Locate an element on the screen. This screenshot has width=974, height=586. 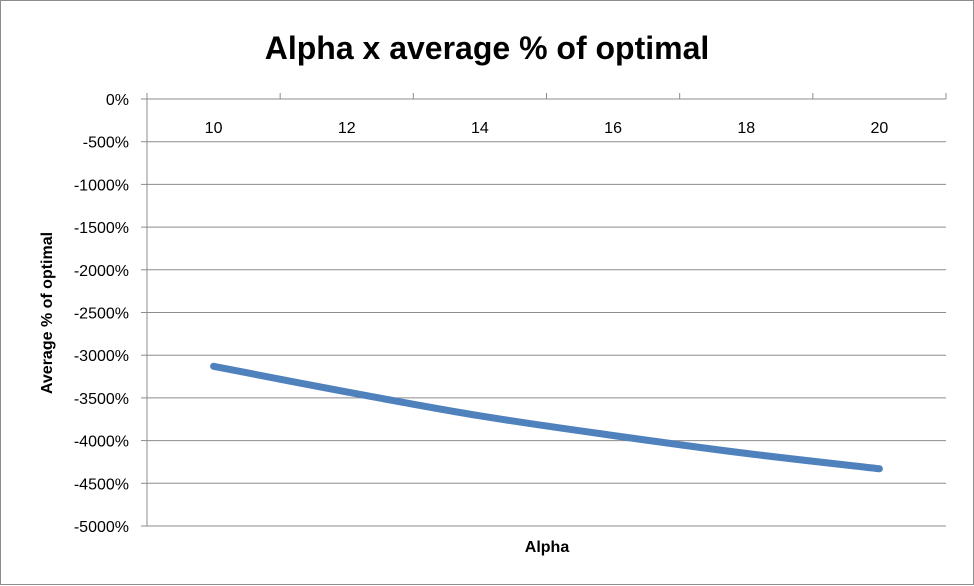
y-tick-label: -2500% is located at coordinates (101, 314).